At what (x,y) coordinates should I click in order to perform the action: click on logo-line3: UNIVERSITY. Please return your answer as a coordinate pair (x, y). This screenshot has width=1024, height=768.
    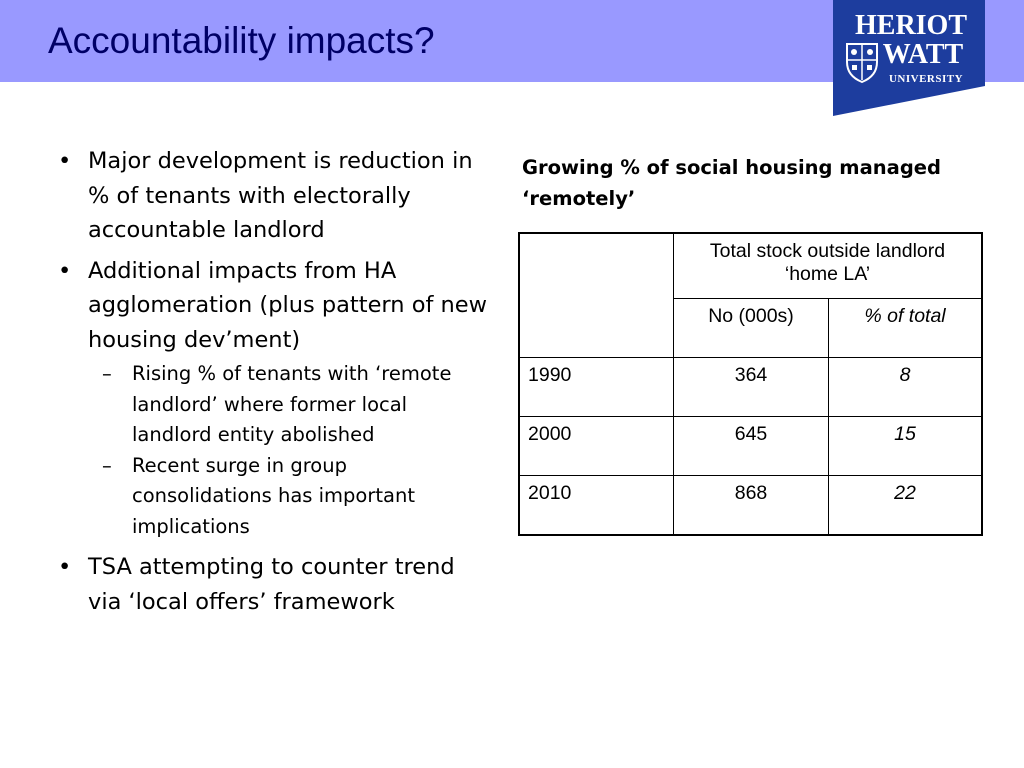
    Looking at the image, I should click on (926, 79).